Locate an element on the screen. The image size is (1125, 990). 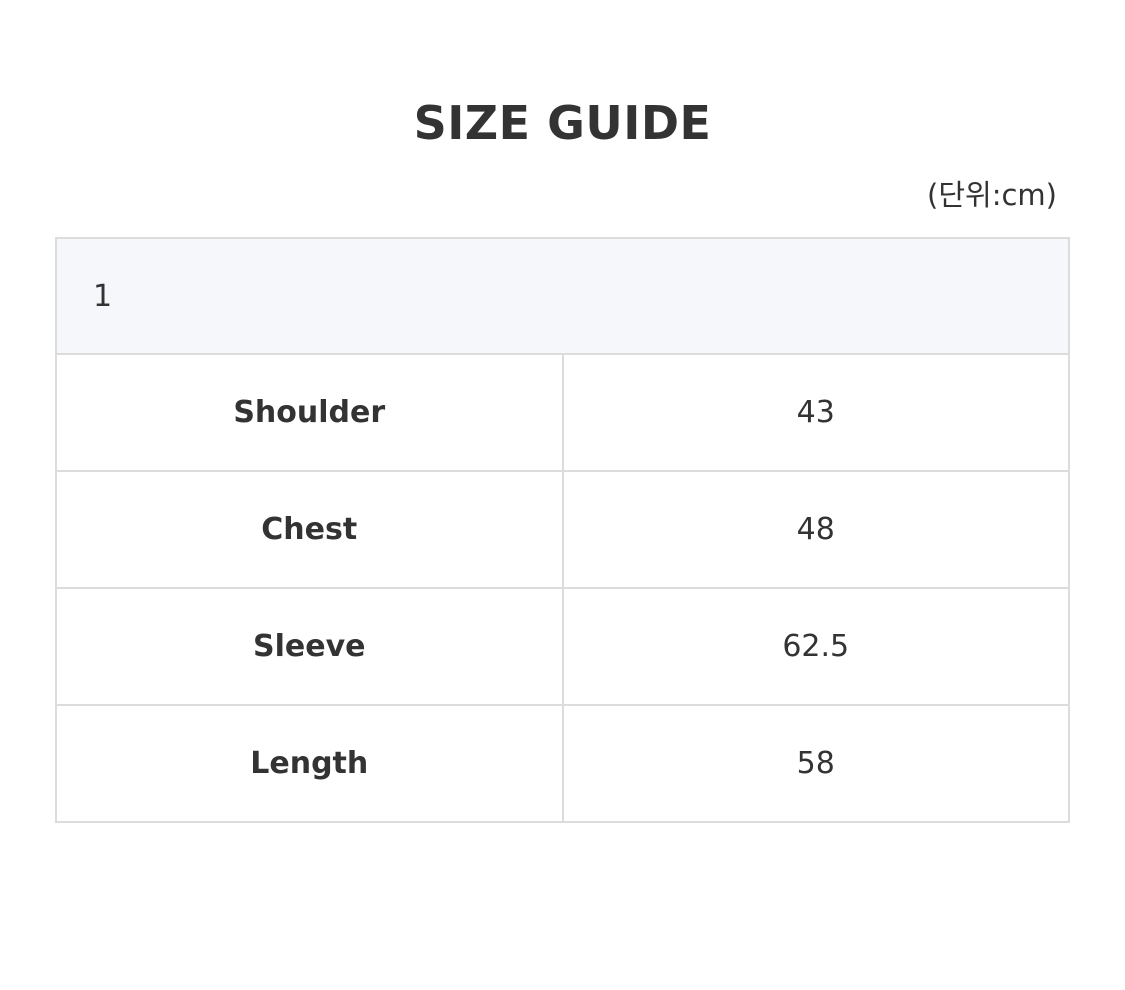
table-row: Sleeve 62.5 is located at coordinates (562, 646).